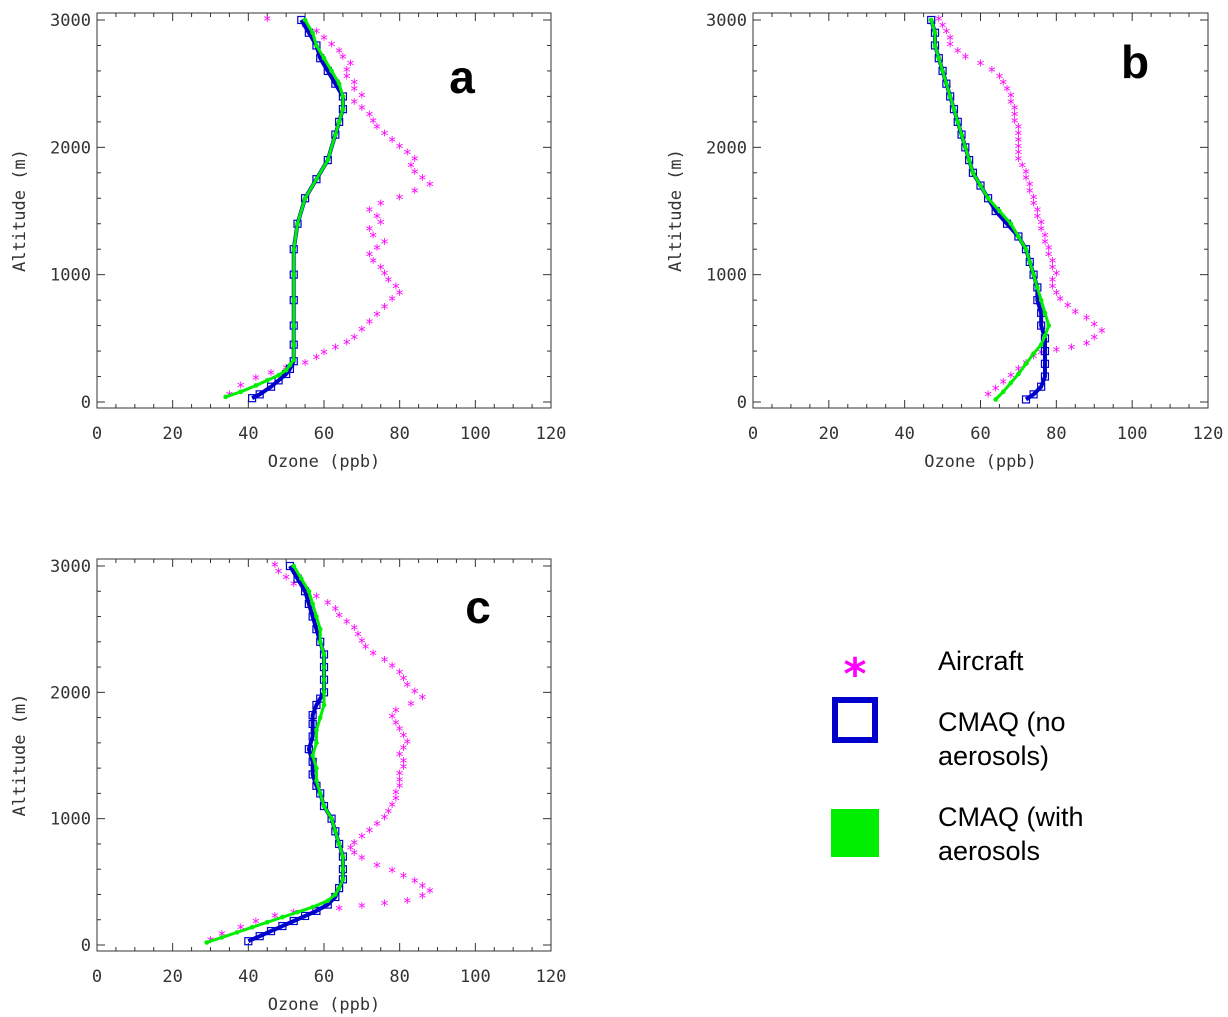  Describe the element at coordinates (726, 148) in the screenshot. I see `y-tick-label: 2000` at that location.